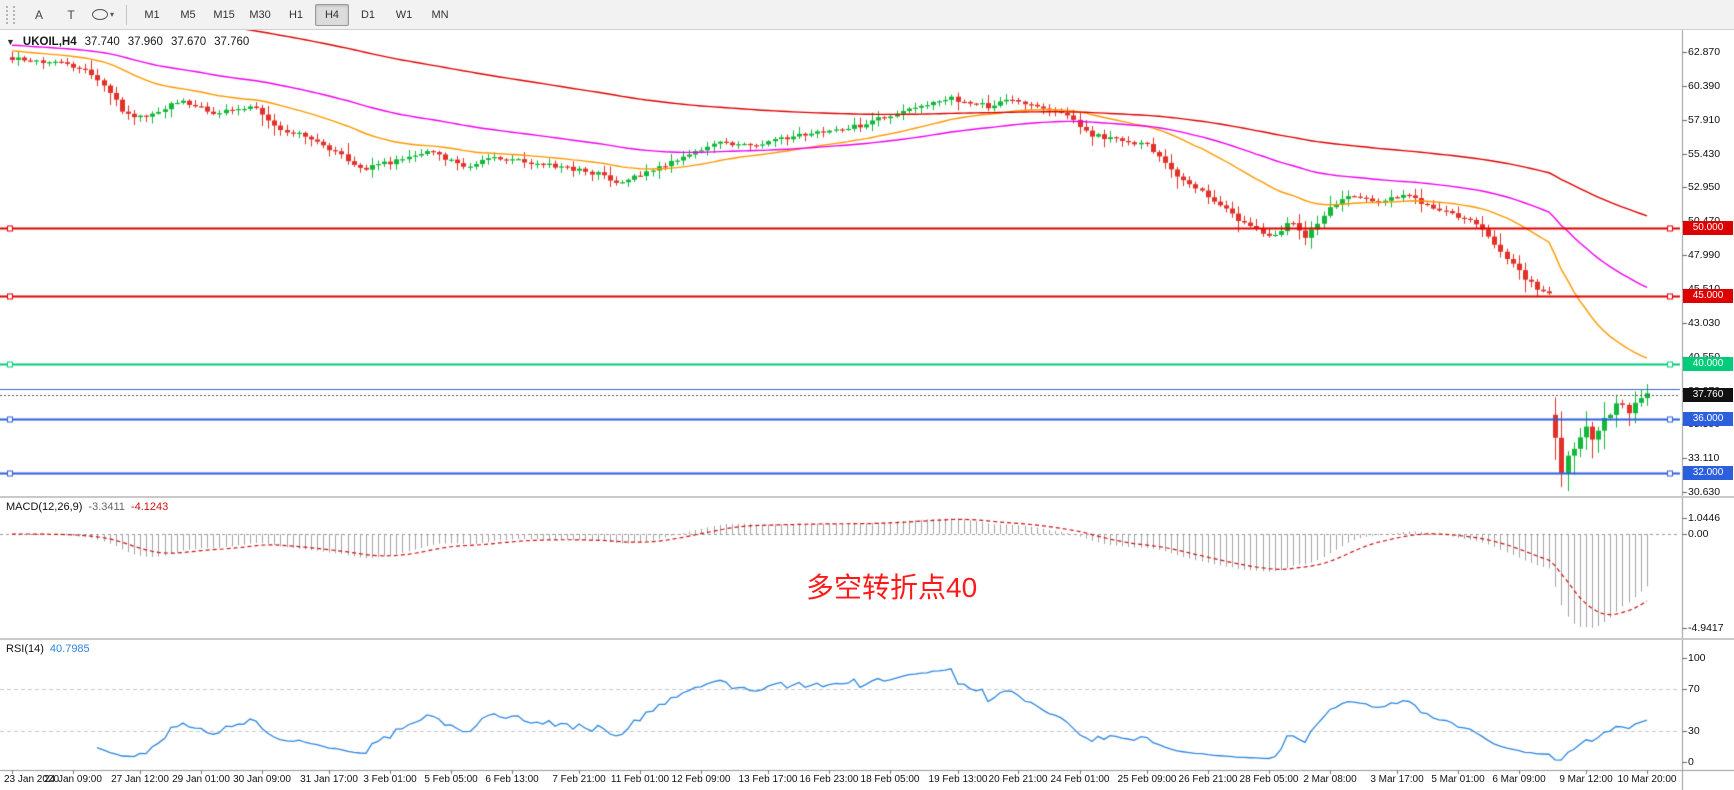 The height and width of the screenshot is (790, 1734). I want to click on time-axis-label: 23 Jan 2020, so click(32, 779).